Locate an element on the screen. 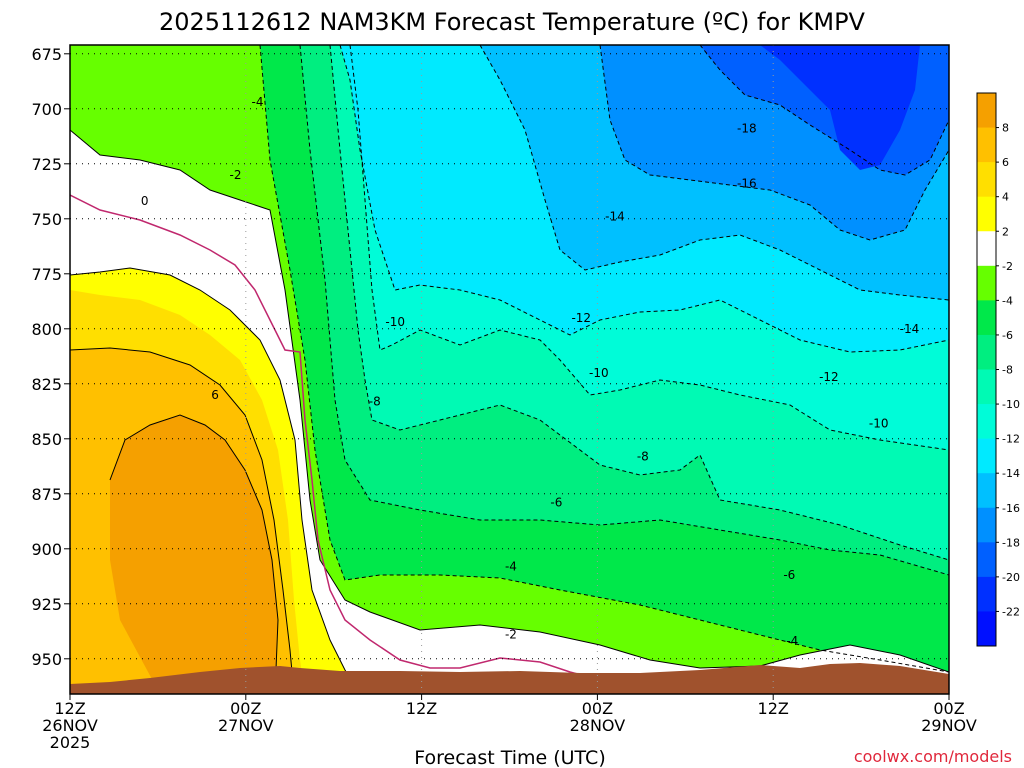 This screenshot has width=1024, height=768. contour-label: -18 is located at coordinates (747, 129).